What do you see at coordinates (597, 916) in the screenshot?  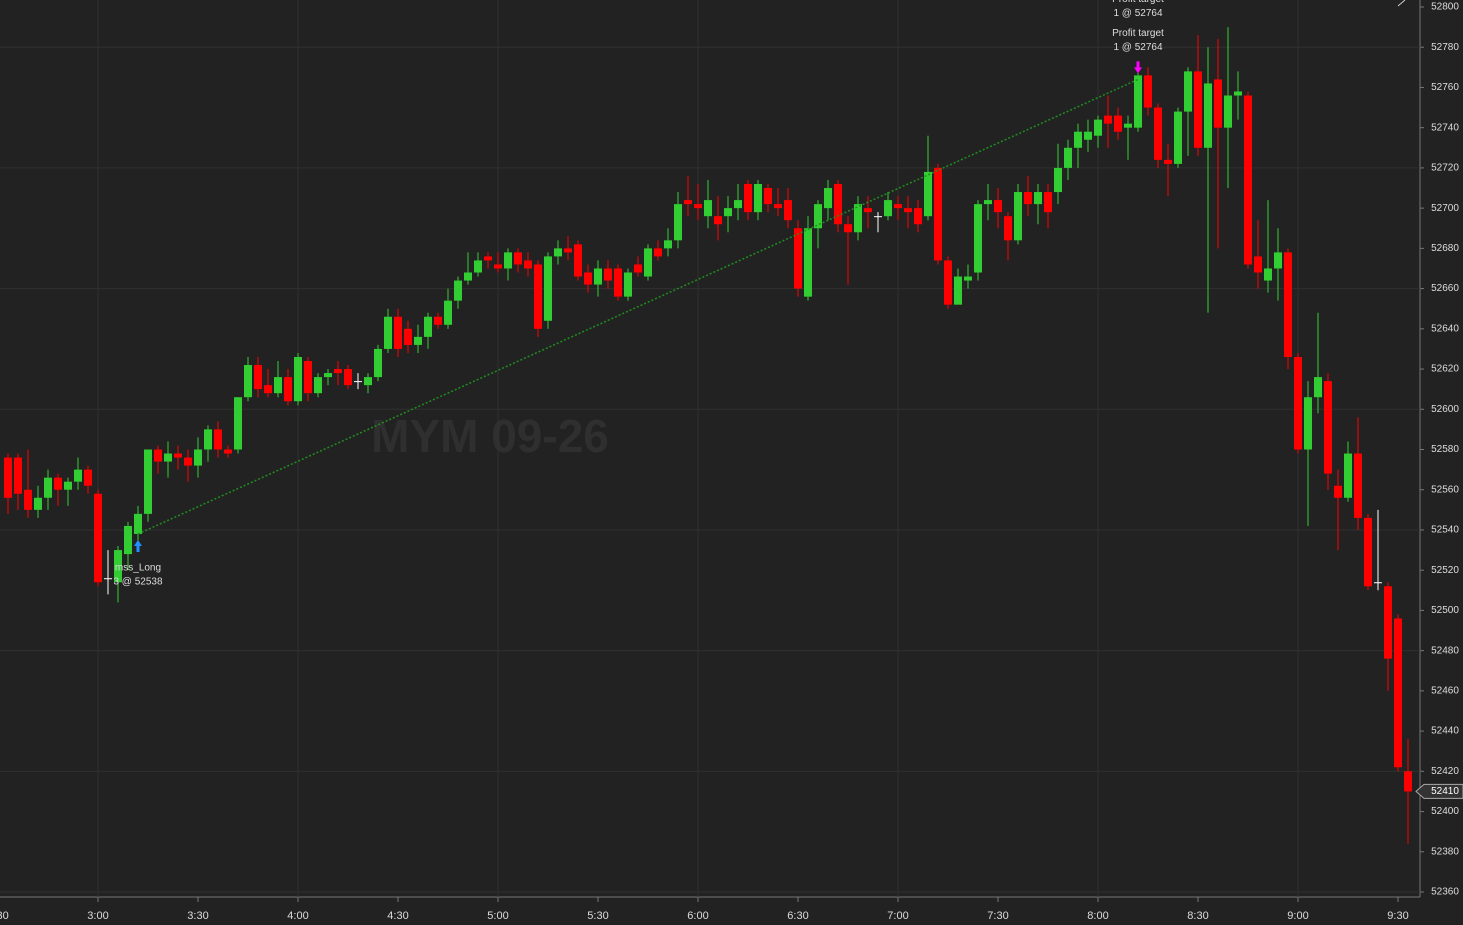 I see `x-tick-label: 5:30` at bounding box center [597, 916].